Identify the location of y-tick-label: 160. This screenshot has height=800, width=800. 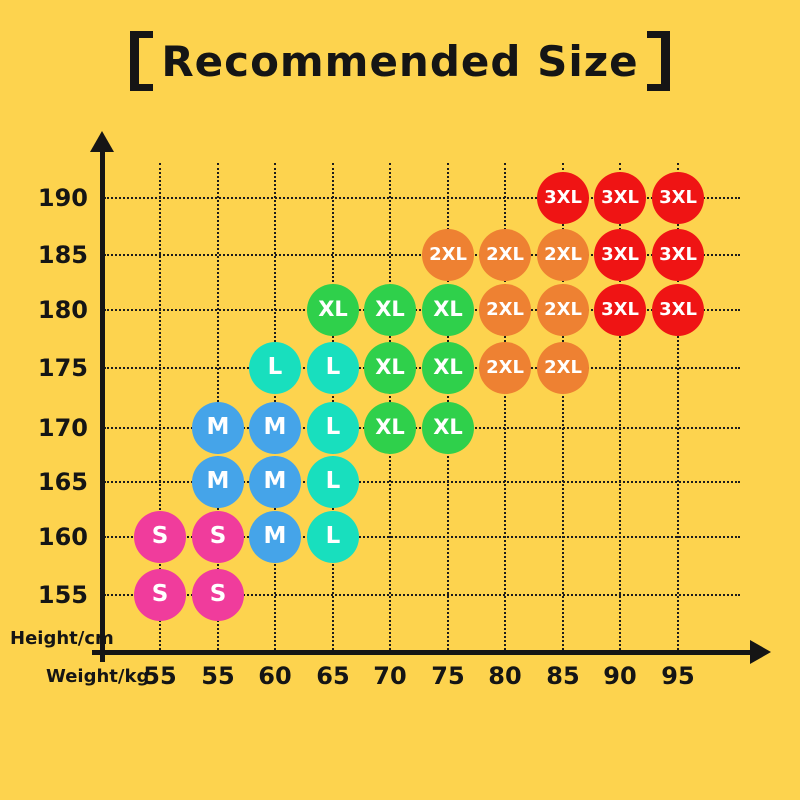
(62, 537).